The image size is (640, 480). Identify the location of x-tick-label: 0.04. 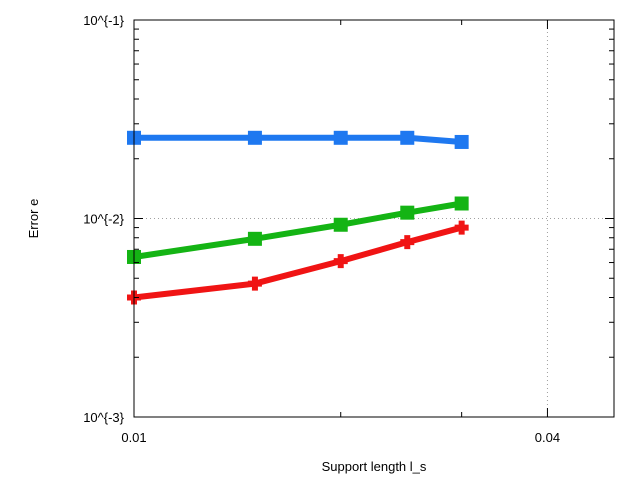
(547, 437).